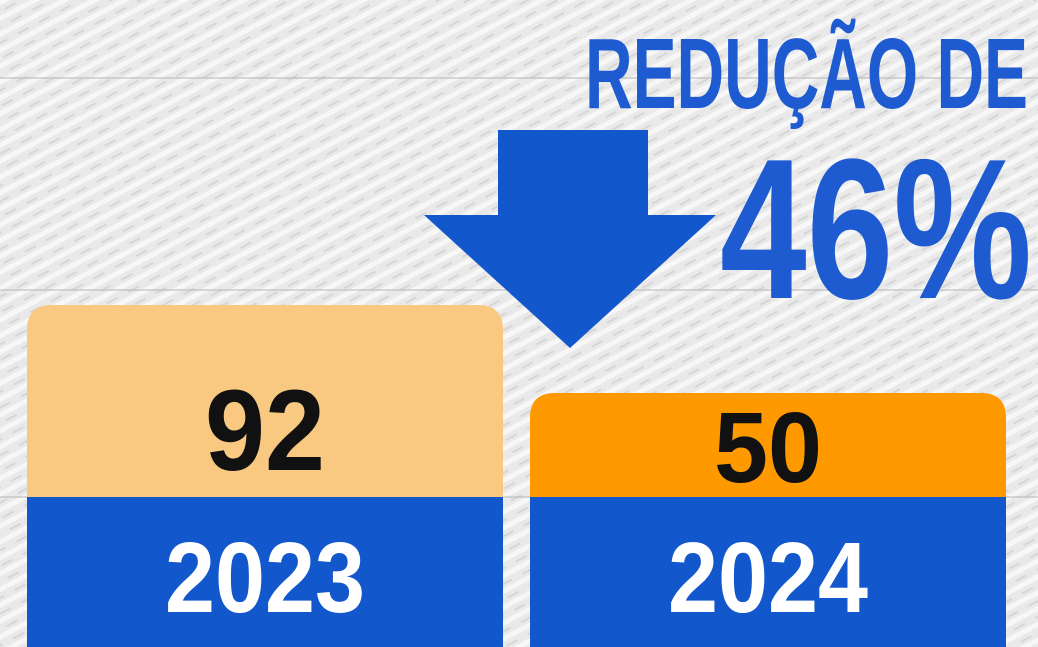 This screenshot has height=647, width=1038. Describe the element at coordinates (265, 431) in the screenshot. I see `value: 92` at that location.